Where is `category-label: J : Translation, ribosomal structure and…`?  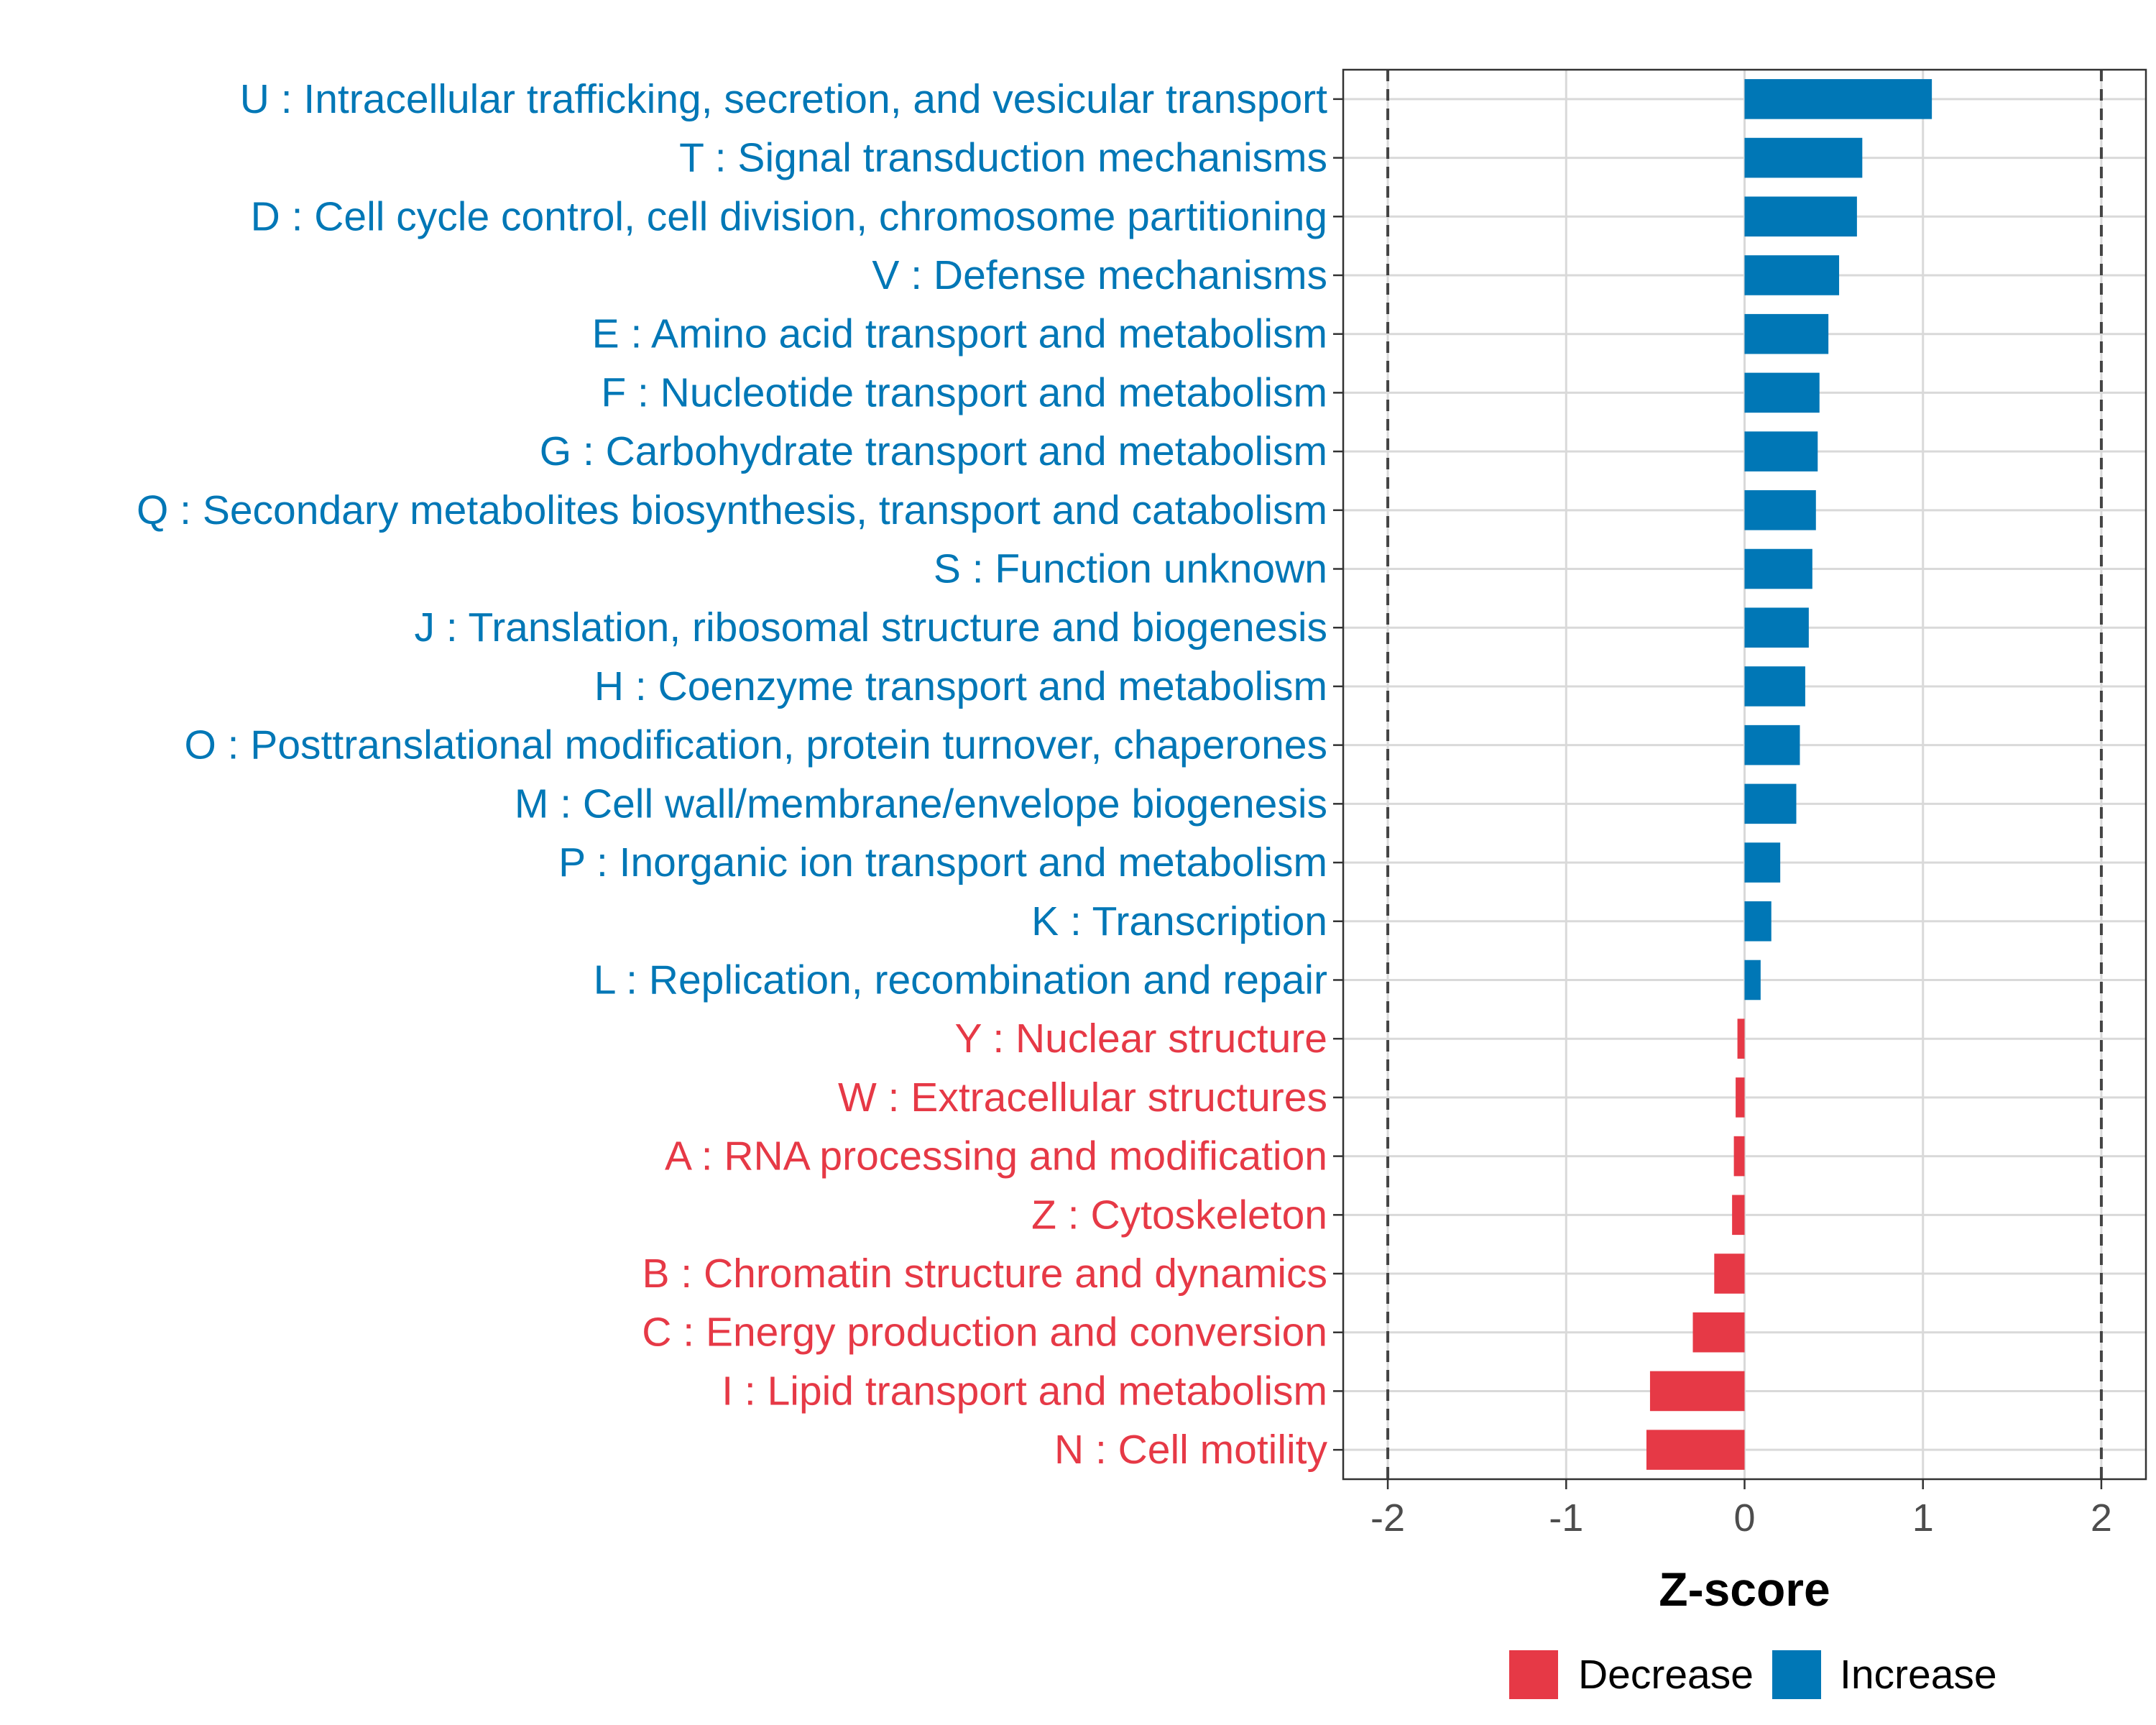 category-label: J : Translation, ribosomal structure and… is located at coordinates (871, 627).